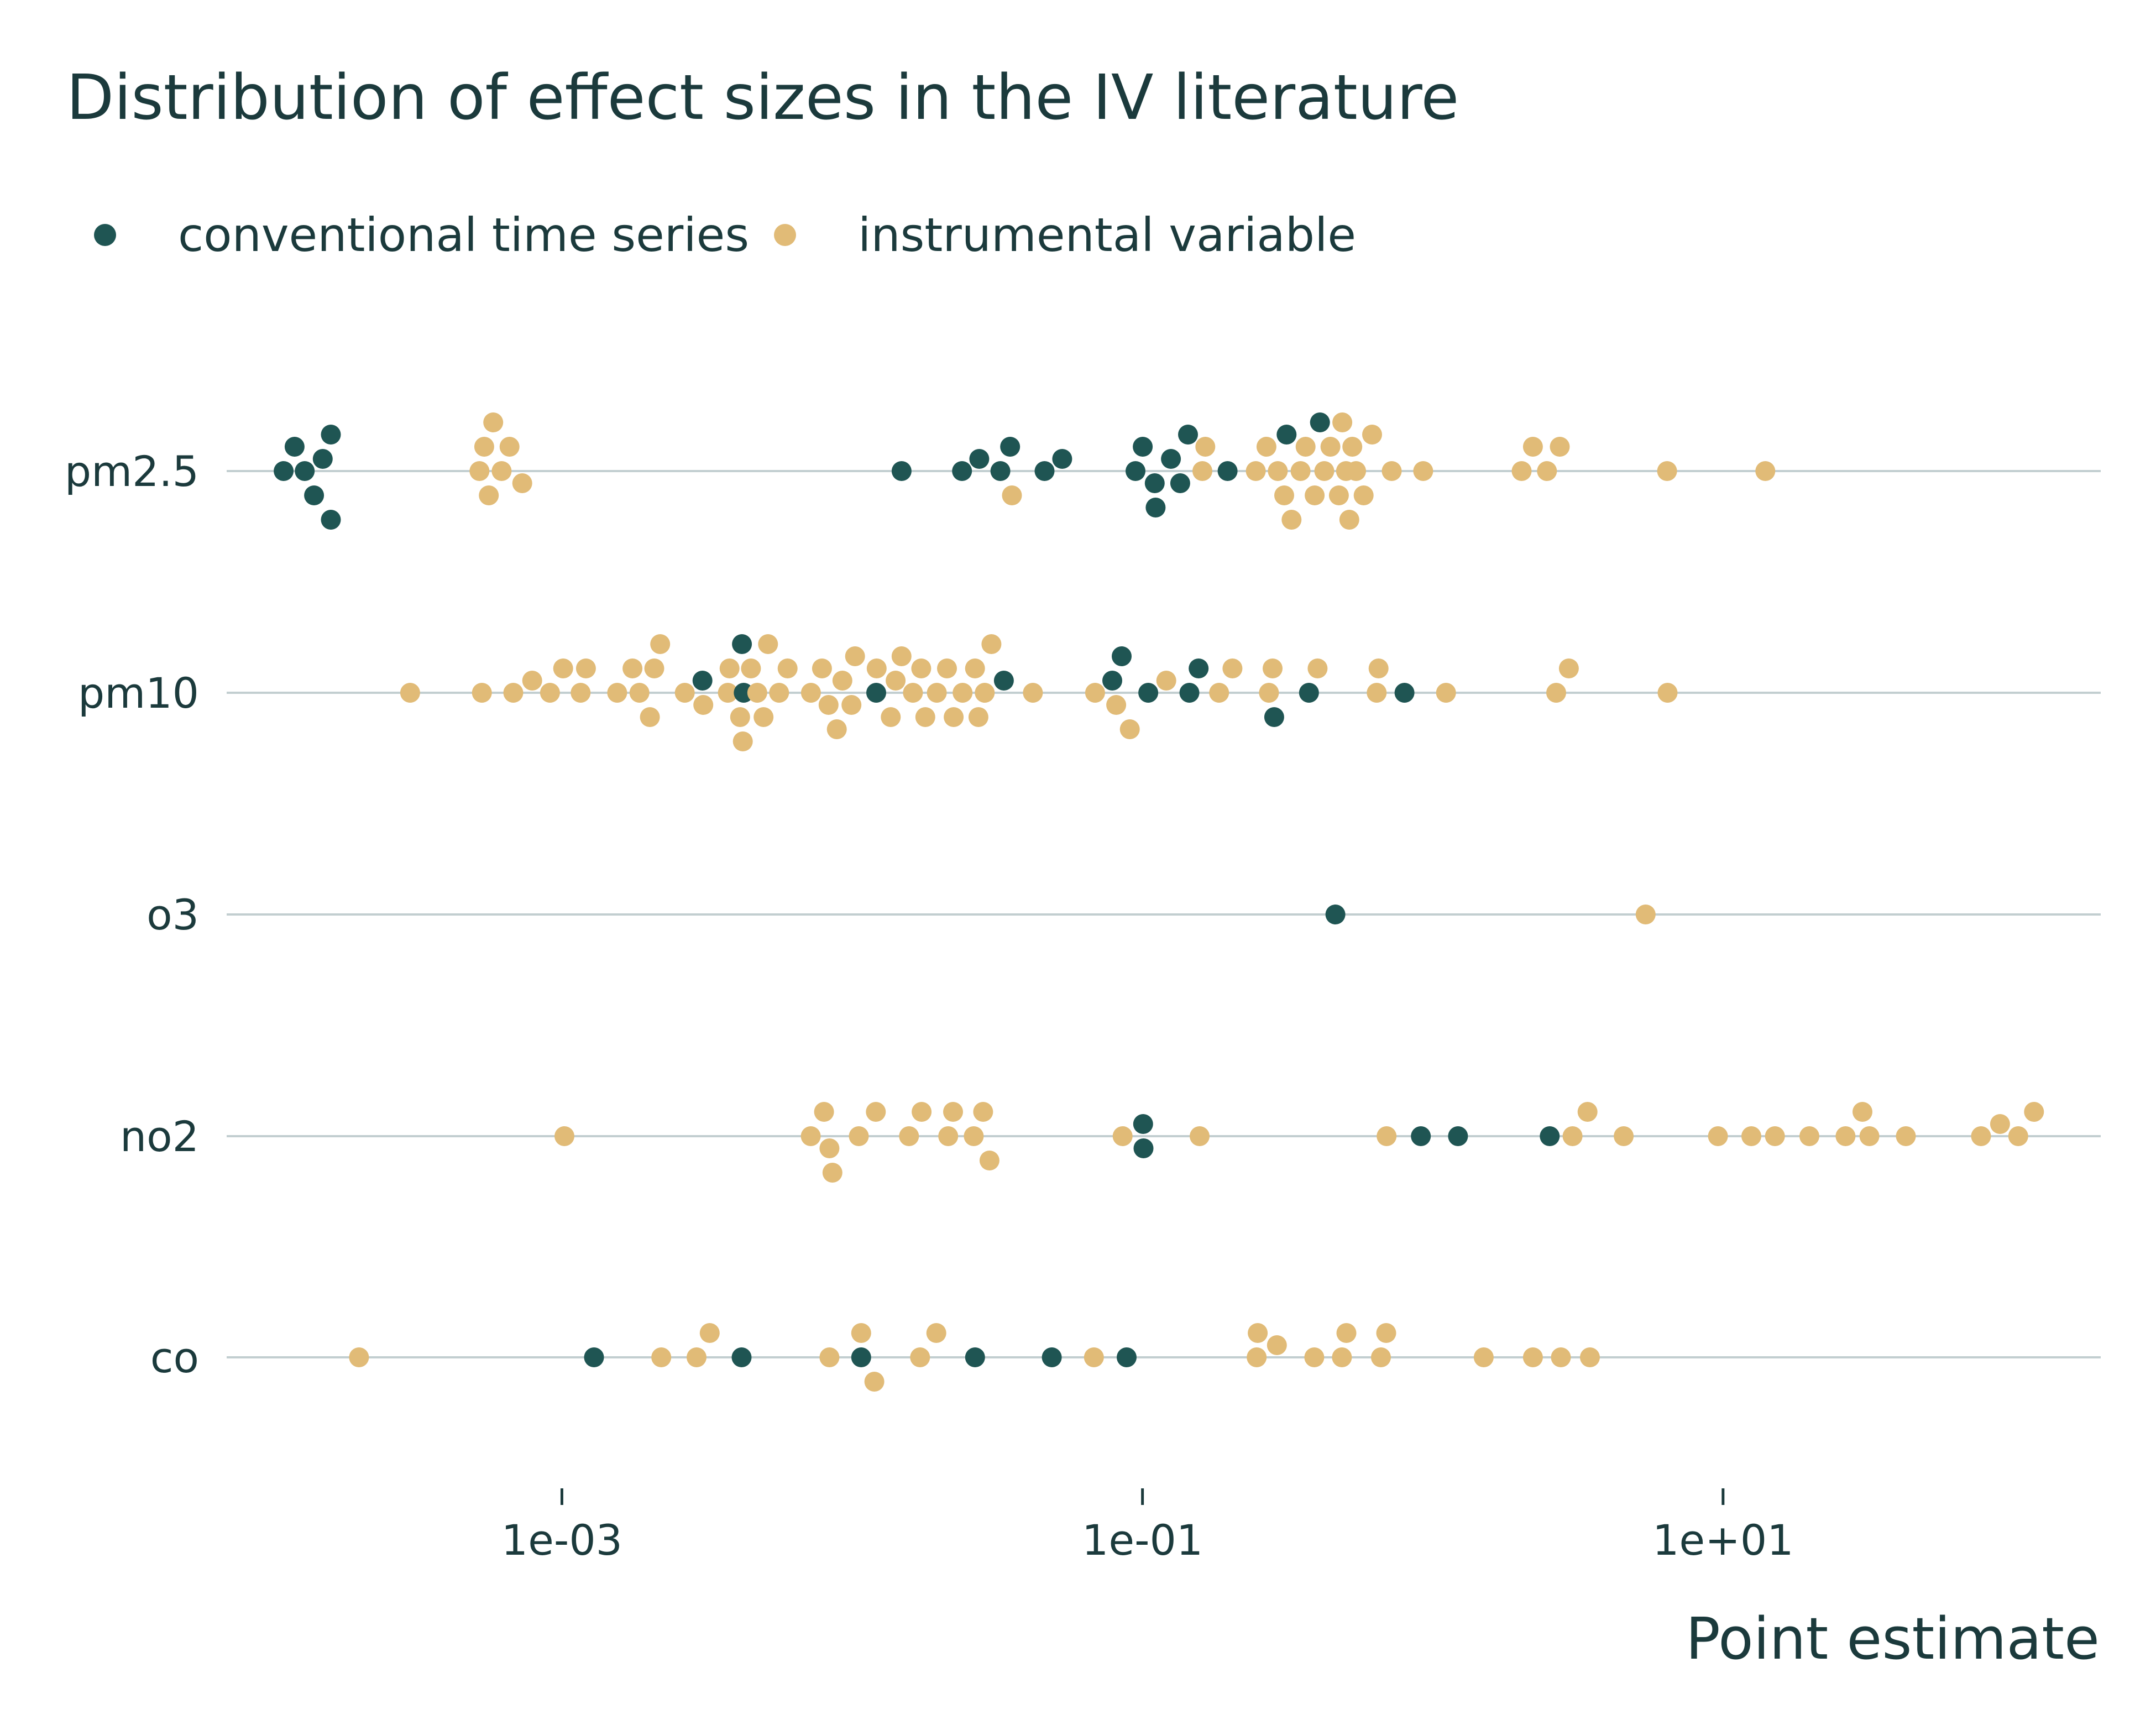 The width and height of the screenshot is (2156, 1725). What do you see at coordinates (105, 235) in the screenshot?
I see `legend-marker-conventional-time-series` at bounding box center [105, 235].